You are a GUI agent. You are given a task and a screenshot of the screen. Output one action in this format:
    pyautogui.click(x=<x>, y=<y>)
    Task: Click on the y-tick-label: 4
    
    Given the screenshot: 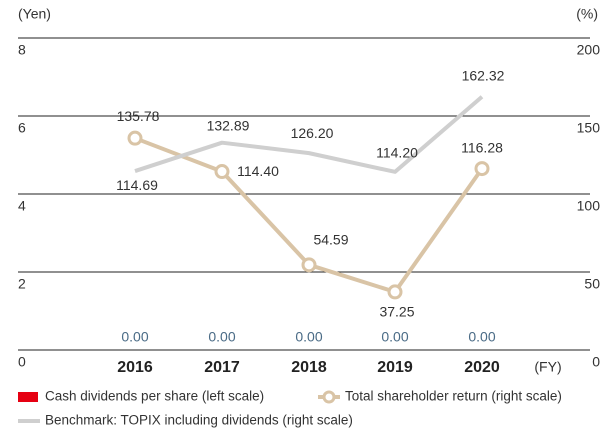 What is the action you would take?
    pyautogui.click(x=22, y=206)
    